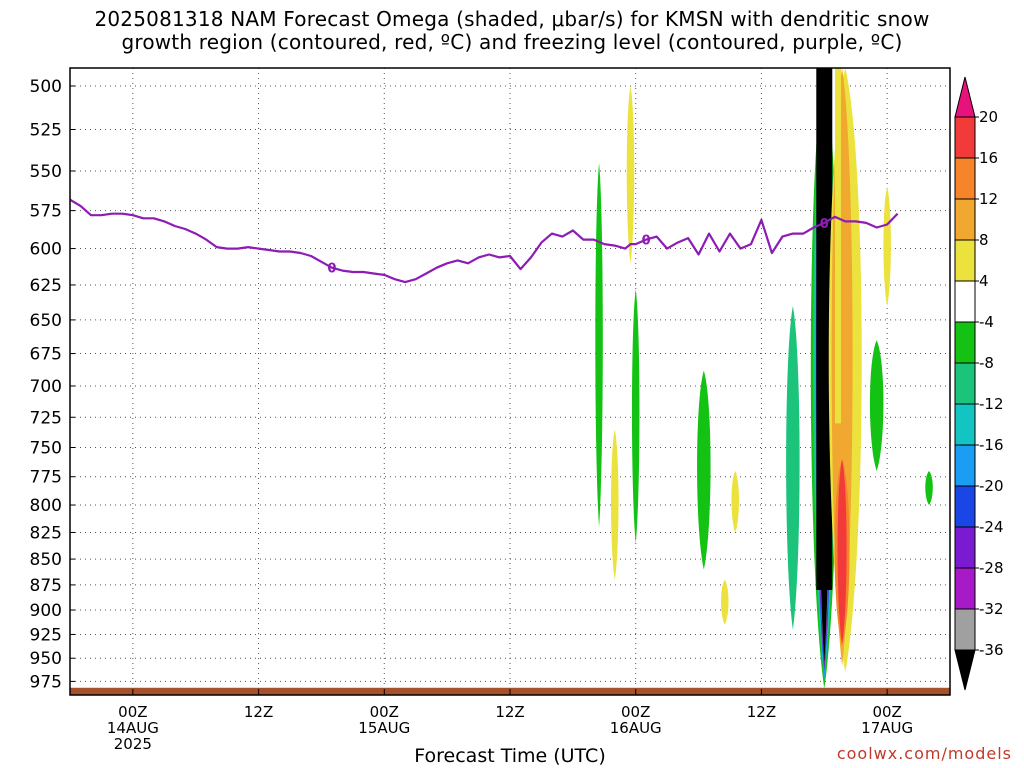  Describe the element at coordinates (46, 250) in the screenshot. I see `y-tick-label: 600` at that location.